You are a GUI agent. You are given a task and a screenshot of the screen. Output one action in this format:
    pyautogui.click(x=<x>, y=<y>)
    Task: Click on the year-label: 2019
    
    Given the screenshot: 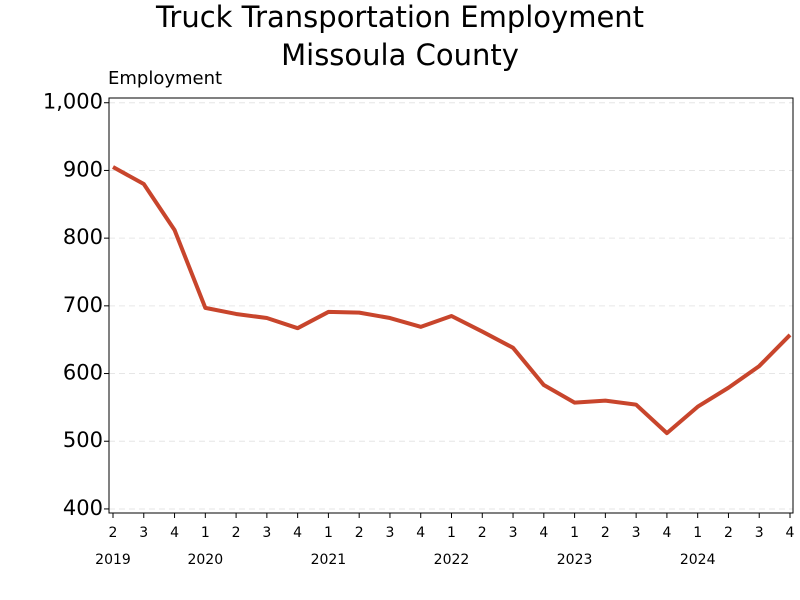 What is the action you would take?
    pyautogui.click(x=113, y=560)
    